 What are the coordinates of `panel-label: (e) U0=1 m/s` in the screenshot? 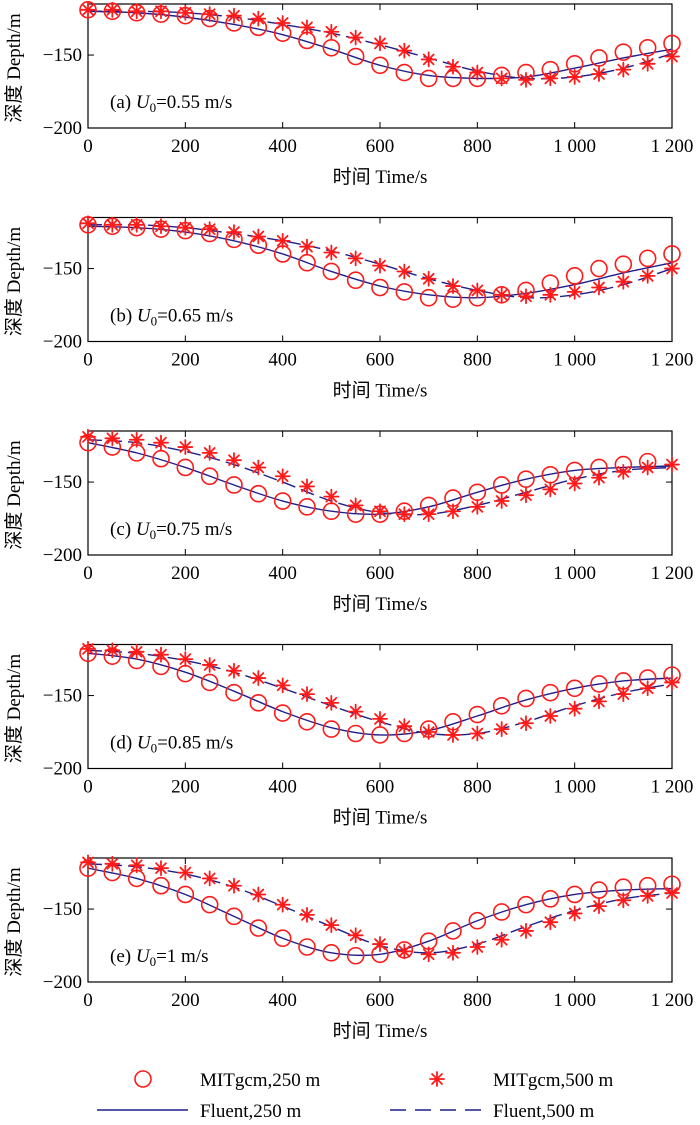 It's located at (159, 957).